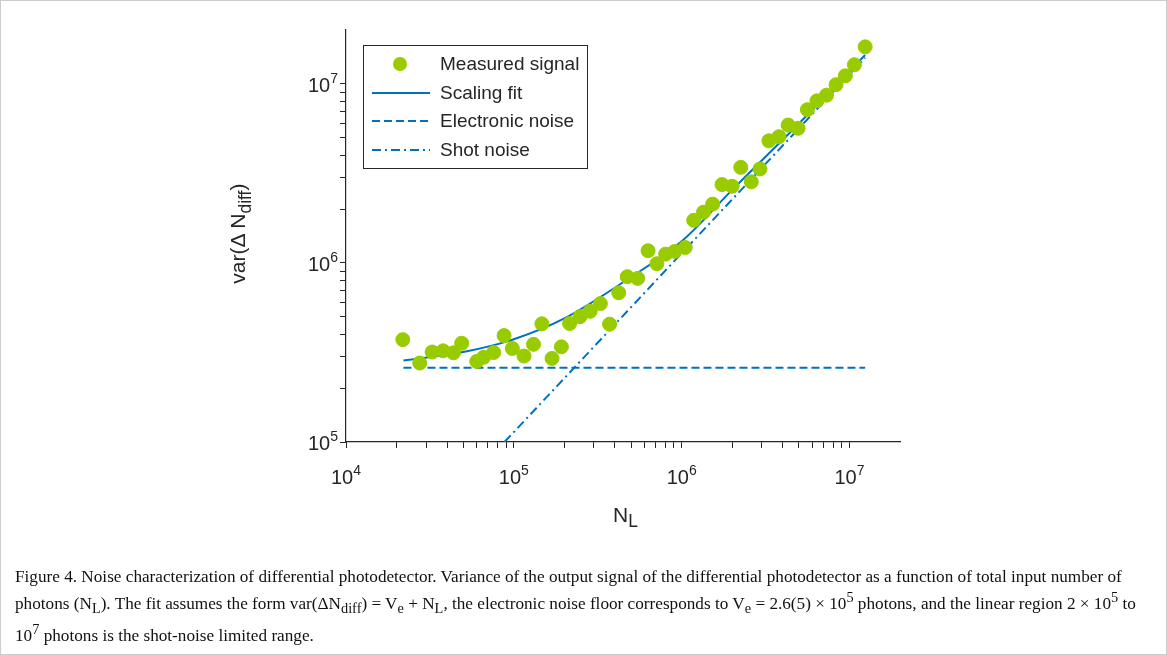 The width and height of the screenshot is (1167, 655). What do you see at coordinates (481, 92) in the screenshot?
I see `legend-label: Scaling fit` at bounding box center [481, 92].